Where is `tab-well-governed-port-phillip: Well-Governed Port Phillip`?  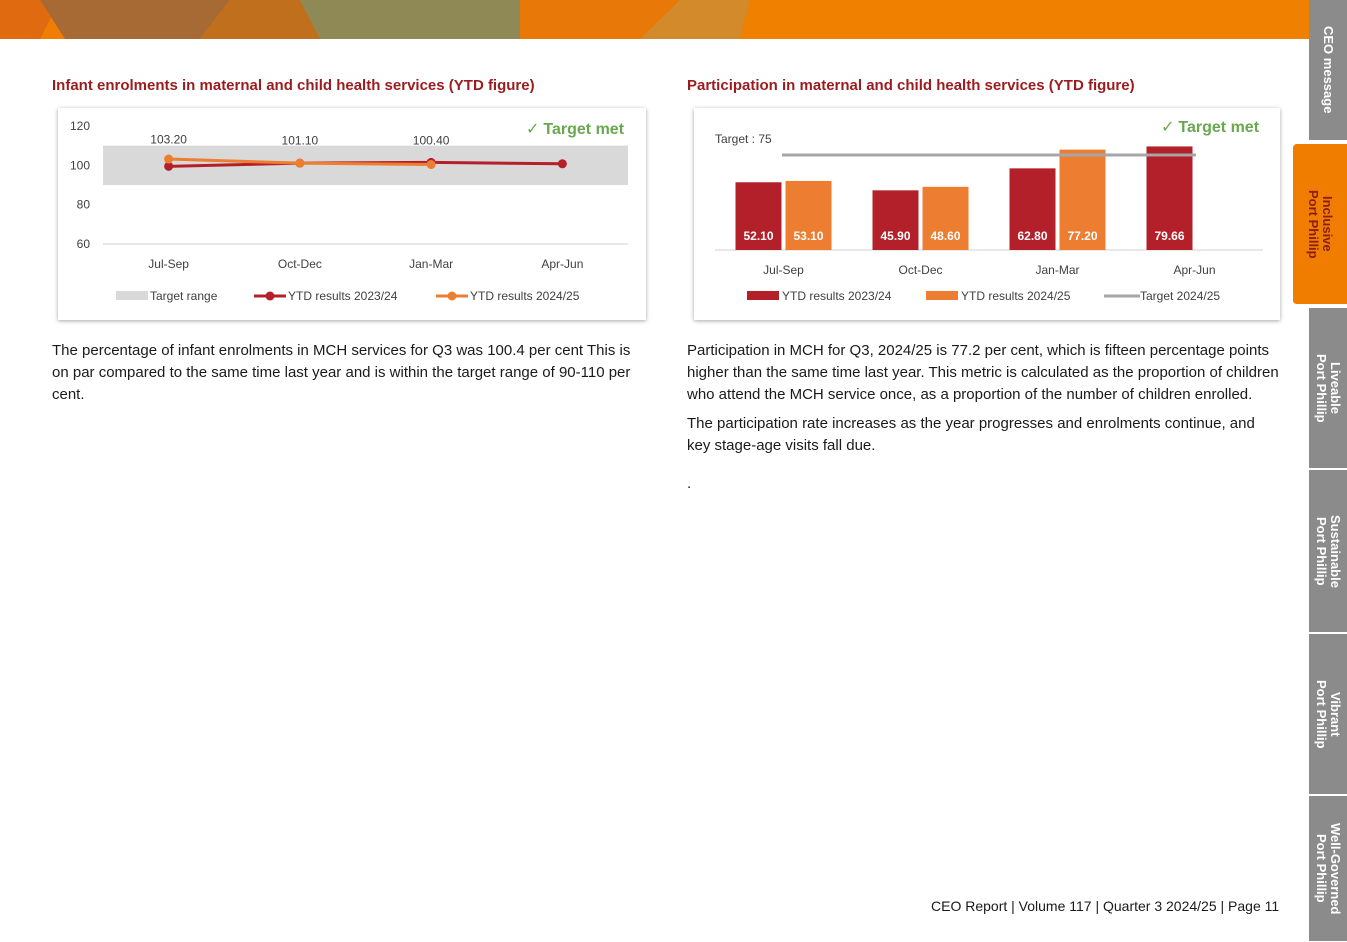 tab-well-governed-port-phillip: Well-Governed Port Phillip is located at coordinates (1328, 869).